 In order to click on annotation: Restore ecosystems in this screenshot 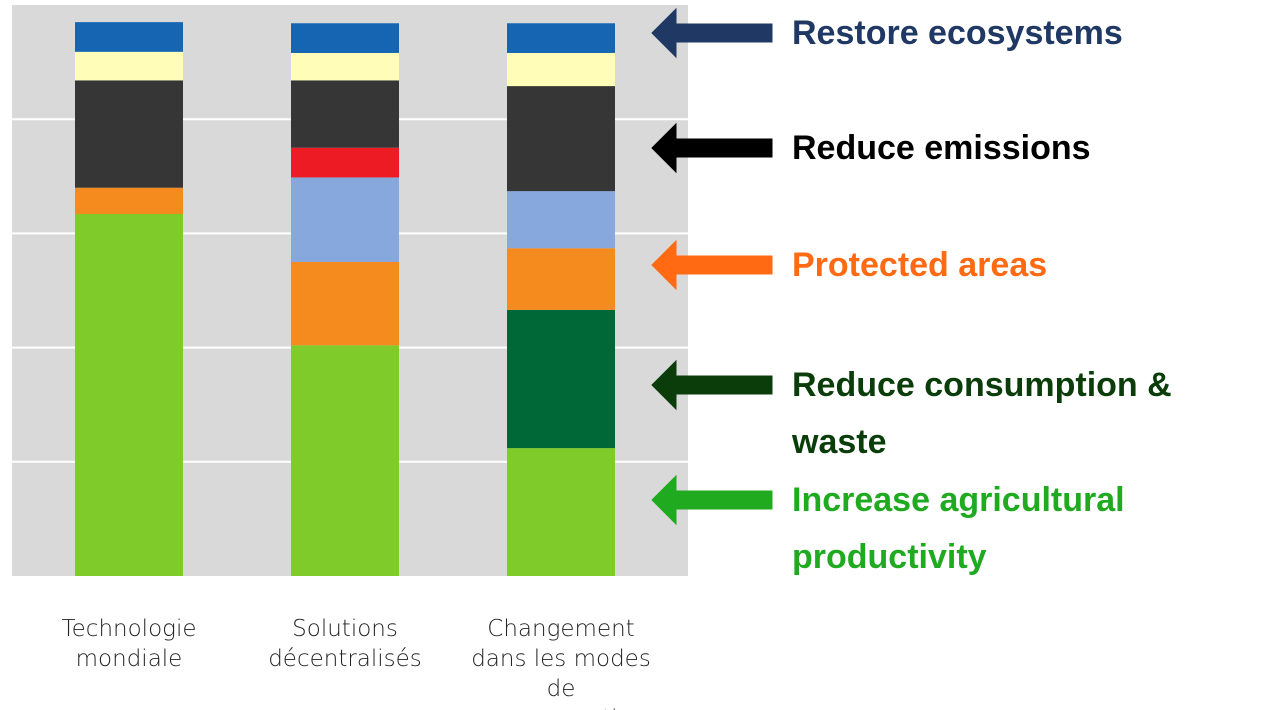, I will do `click(957, 33)`.